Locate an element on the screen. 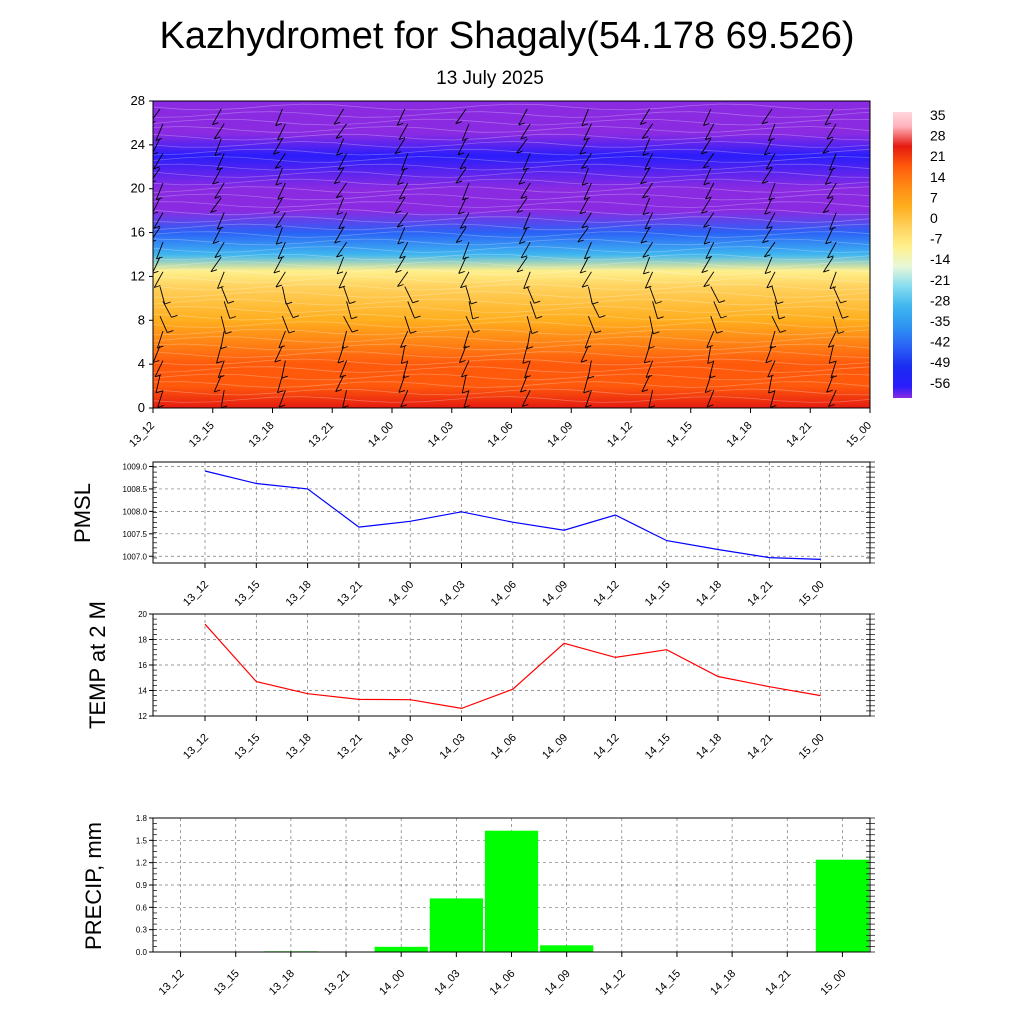 The height and width of the screenshot is (1024, 1024). x-tick-label: 14_21 is located at coordinates (799, 435).